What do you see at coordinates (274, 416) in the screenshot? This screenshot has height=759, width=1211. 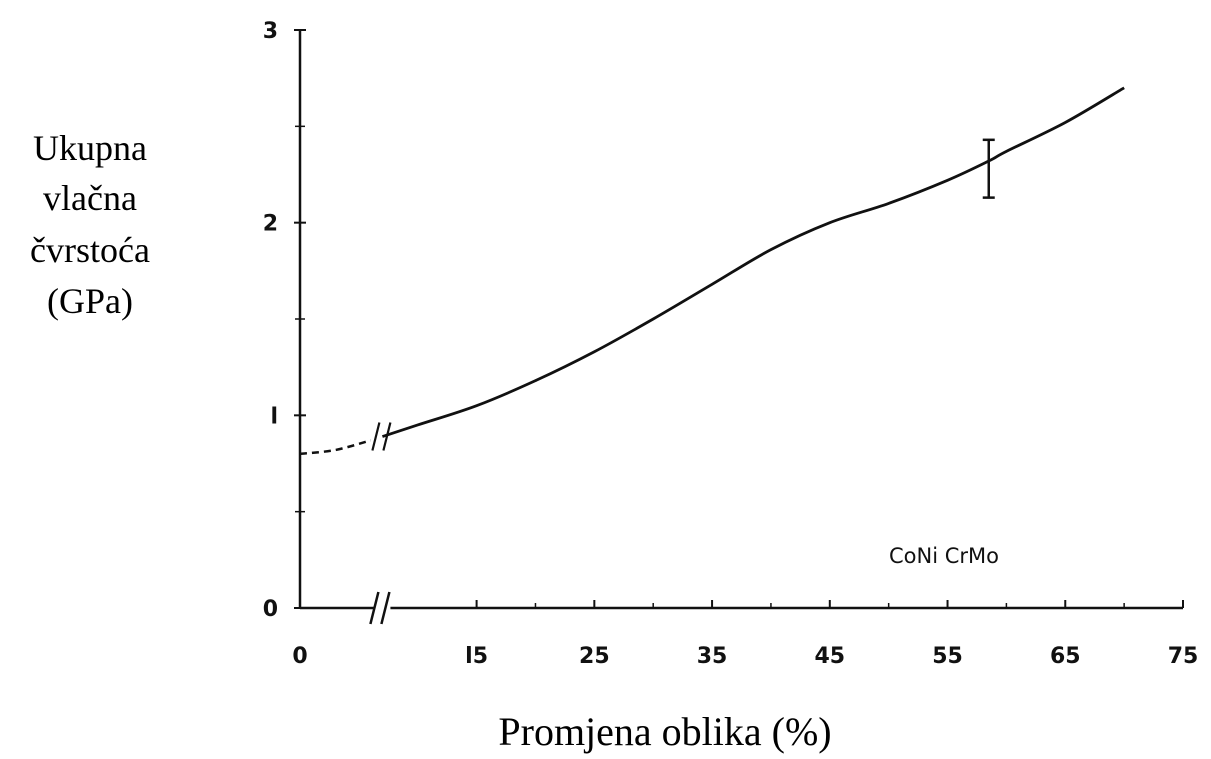 I see `y-tick-label: l` at bounding box center [274, 416].